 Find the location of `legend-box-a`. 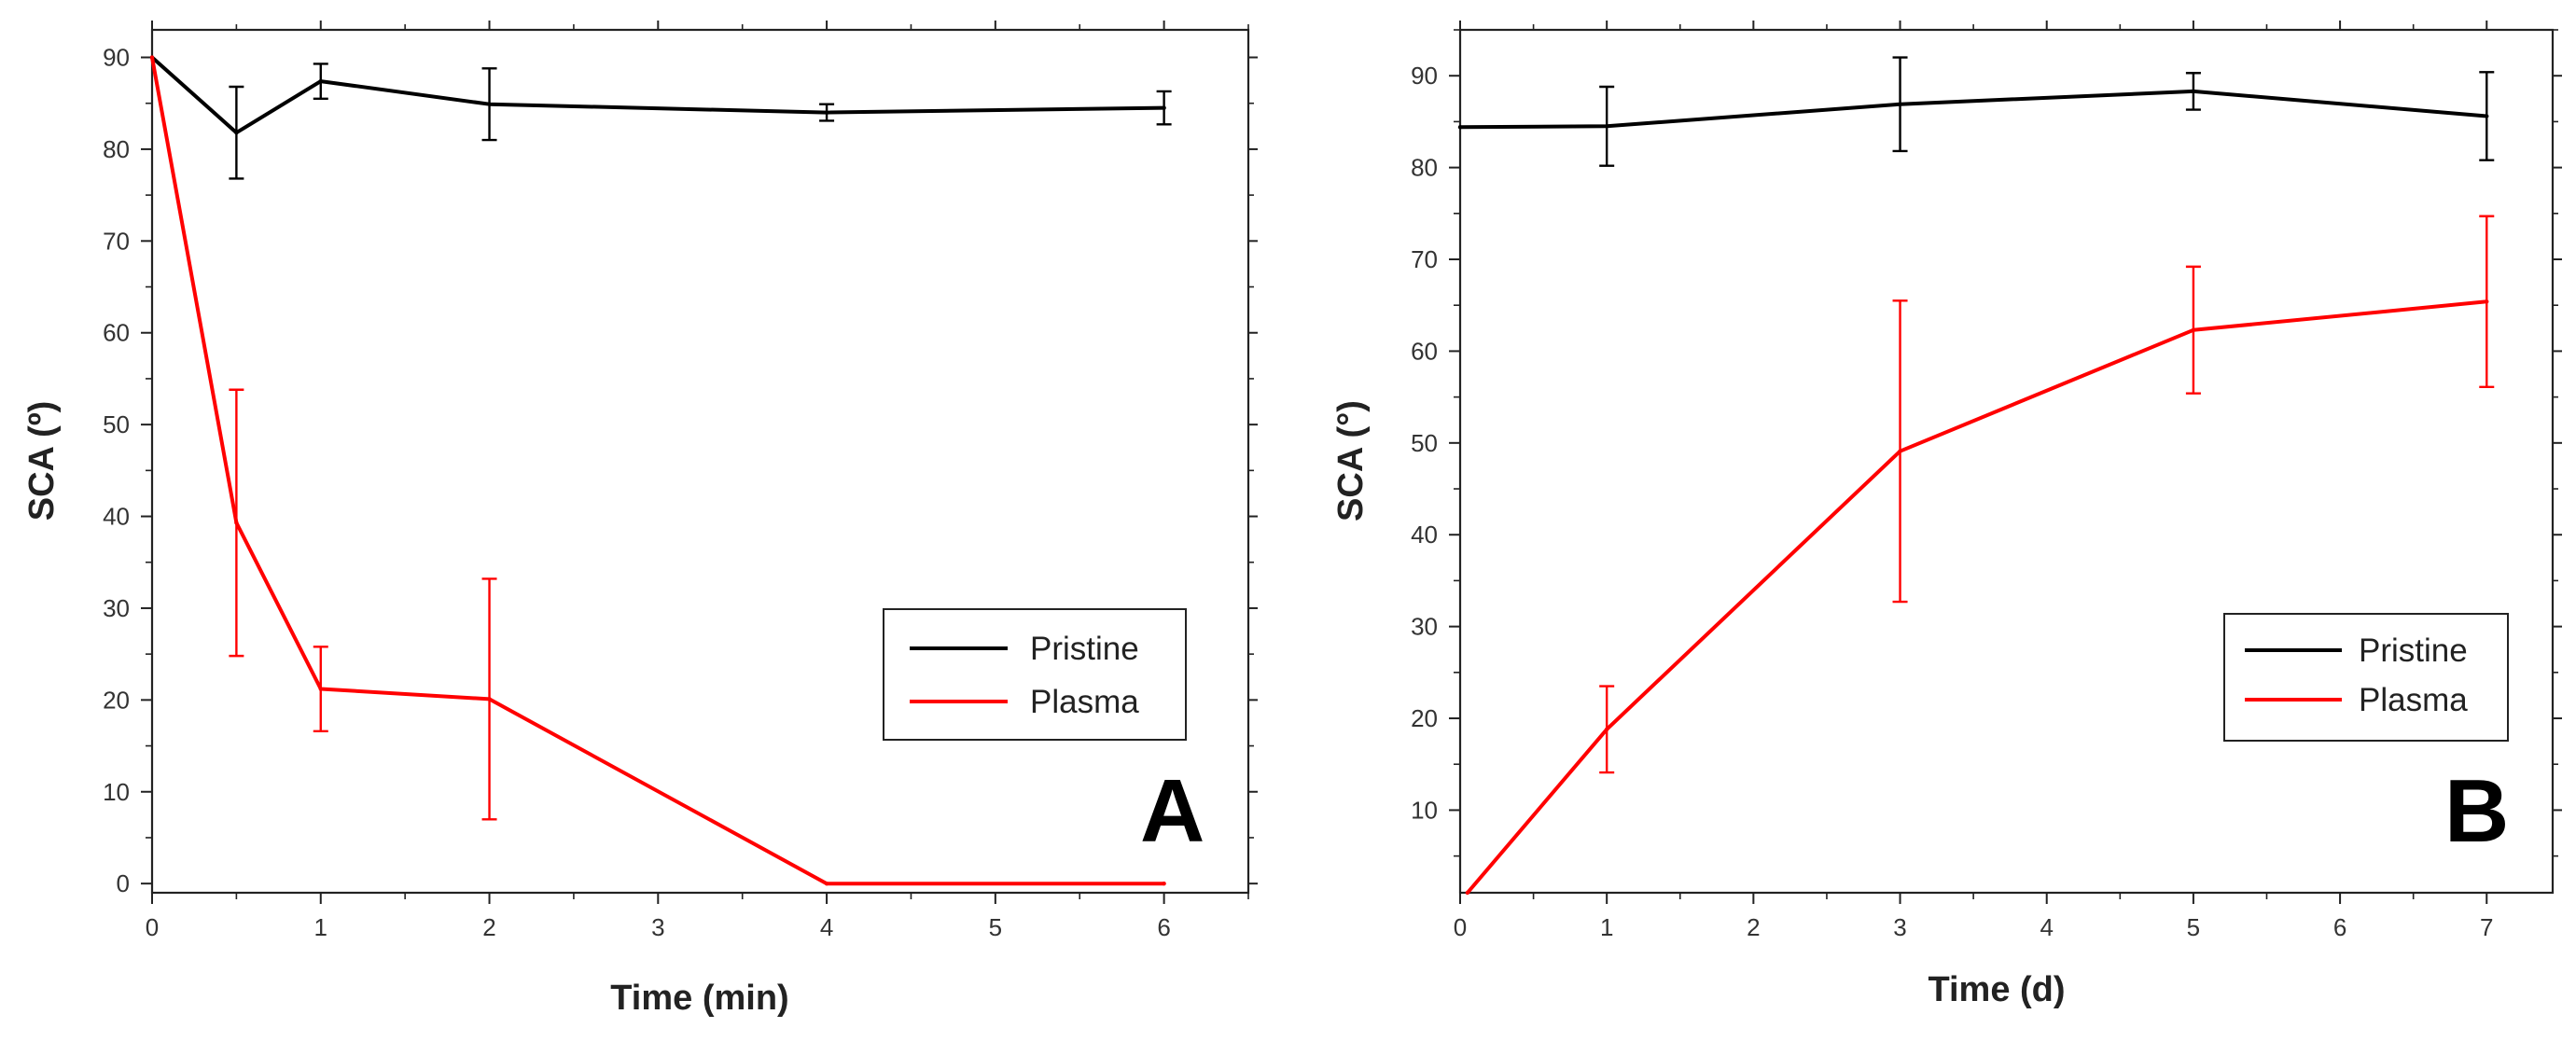

legend-box-a is located at coordinates (1035, 674).